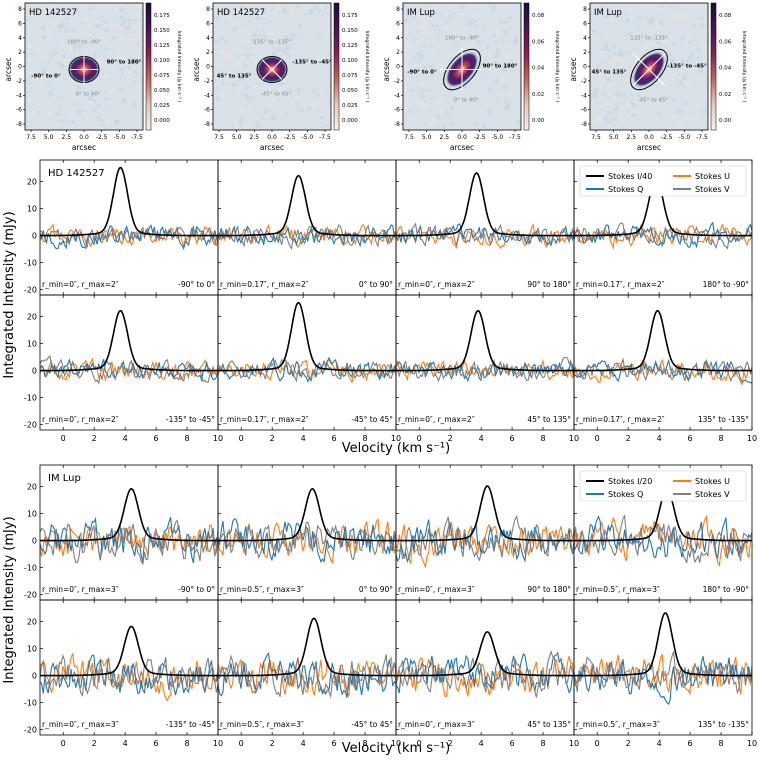 Image resolution: width=760 pixels, height=760 pixels. I want to click on radius-annotation: r_min=0.17″, r_max=2″, so click(264, 419).